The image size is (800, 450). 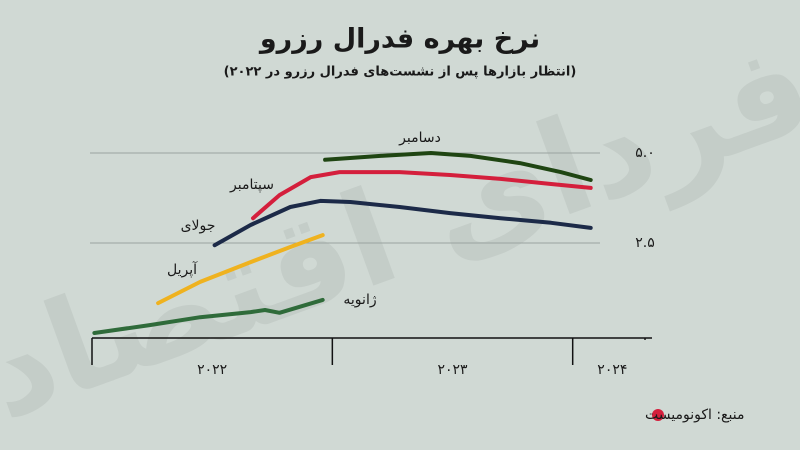 I want to click on series-label: جولای, so click(x=198, y=226).